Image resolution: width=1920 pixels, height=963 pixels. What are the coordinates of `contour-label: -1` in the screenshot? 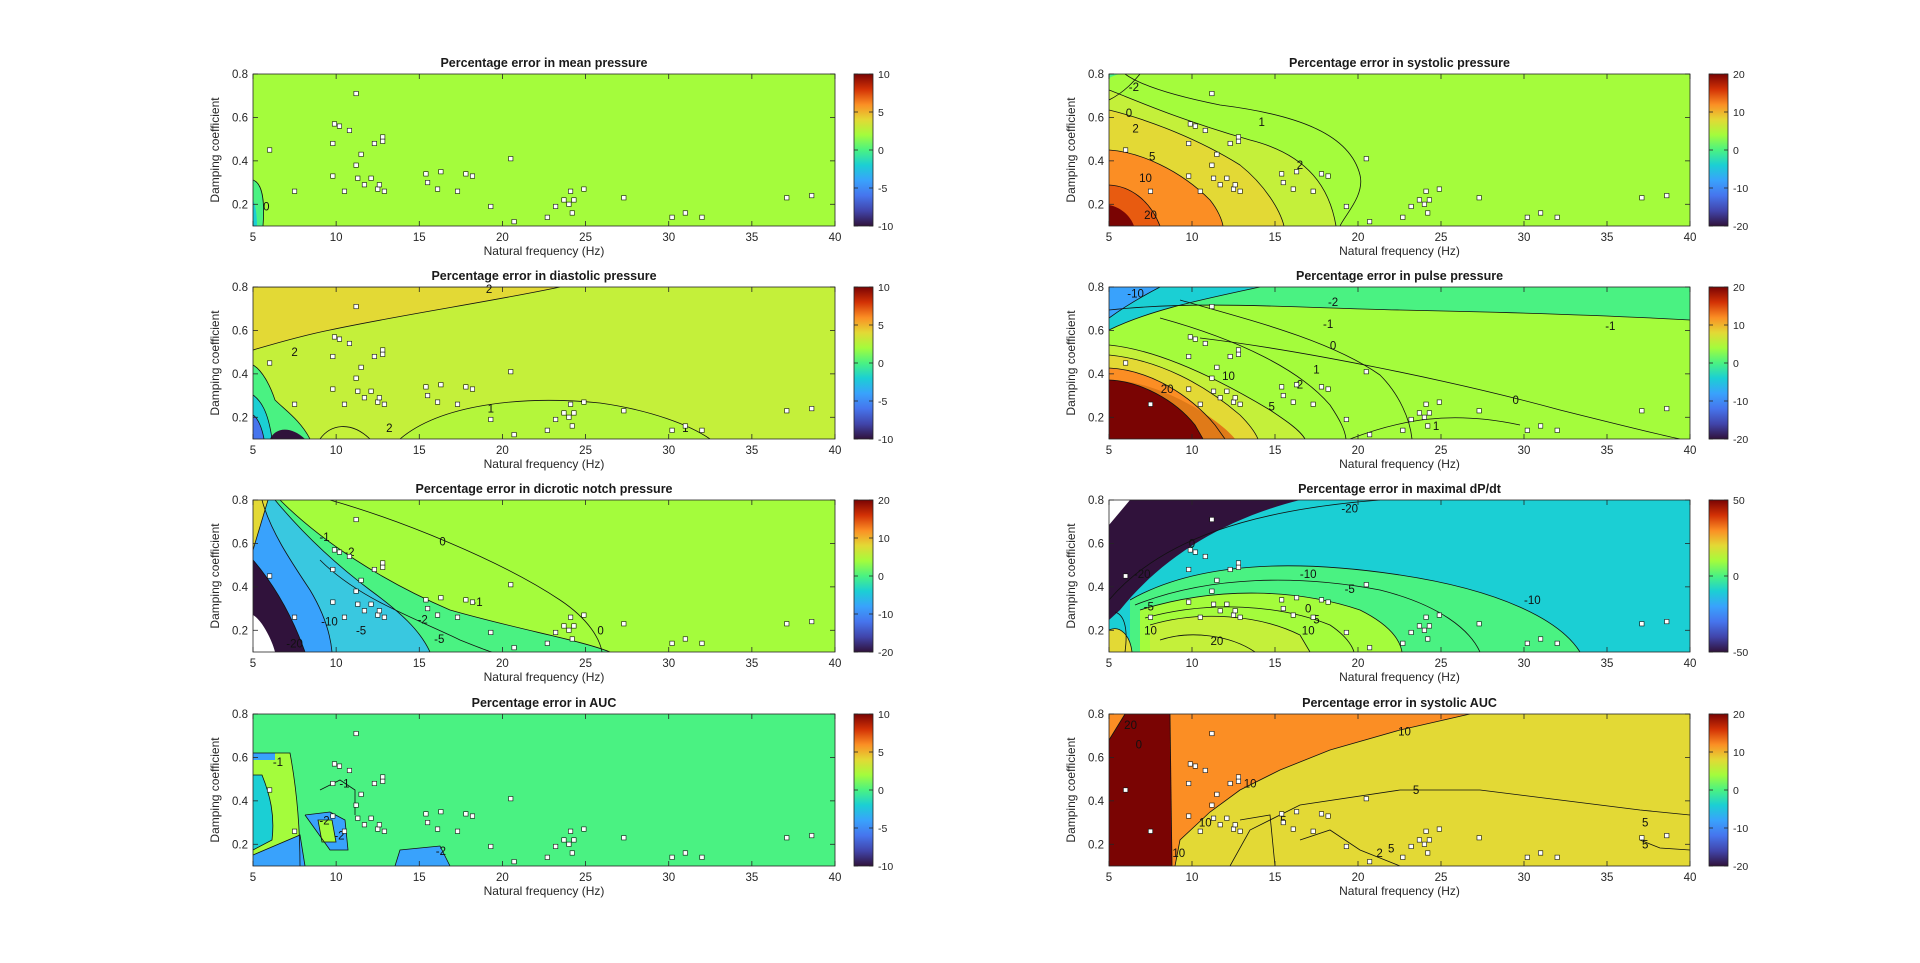 It's located at (477, 603).